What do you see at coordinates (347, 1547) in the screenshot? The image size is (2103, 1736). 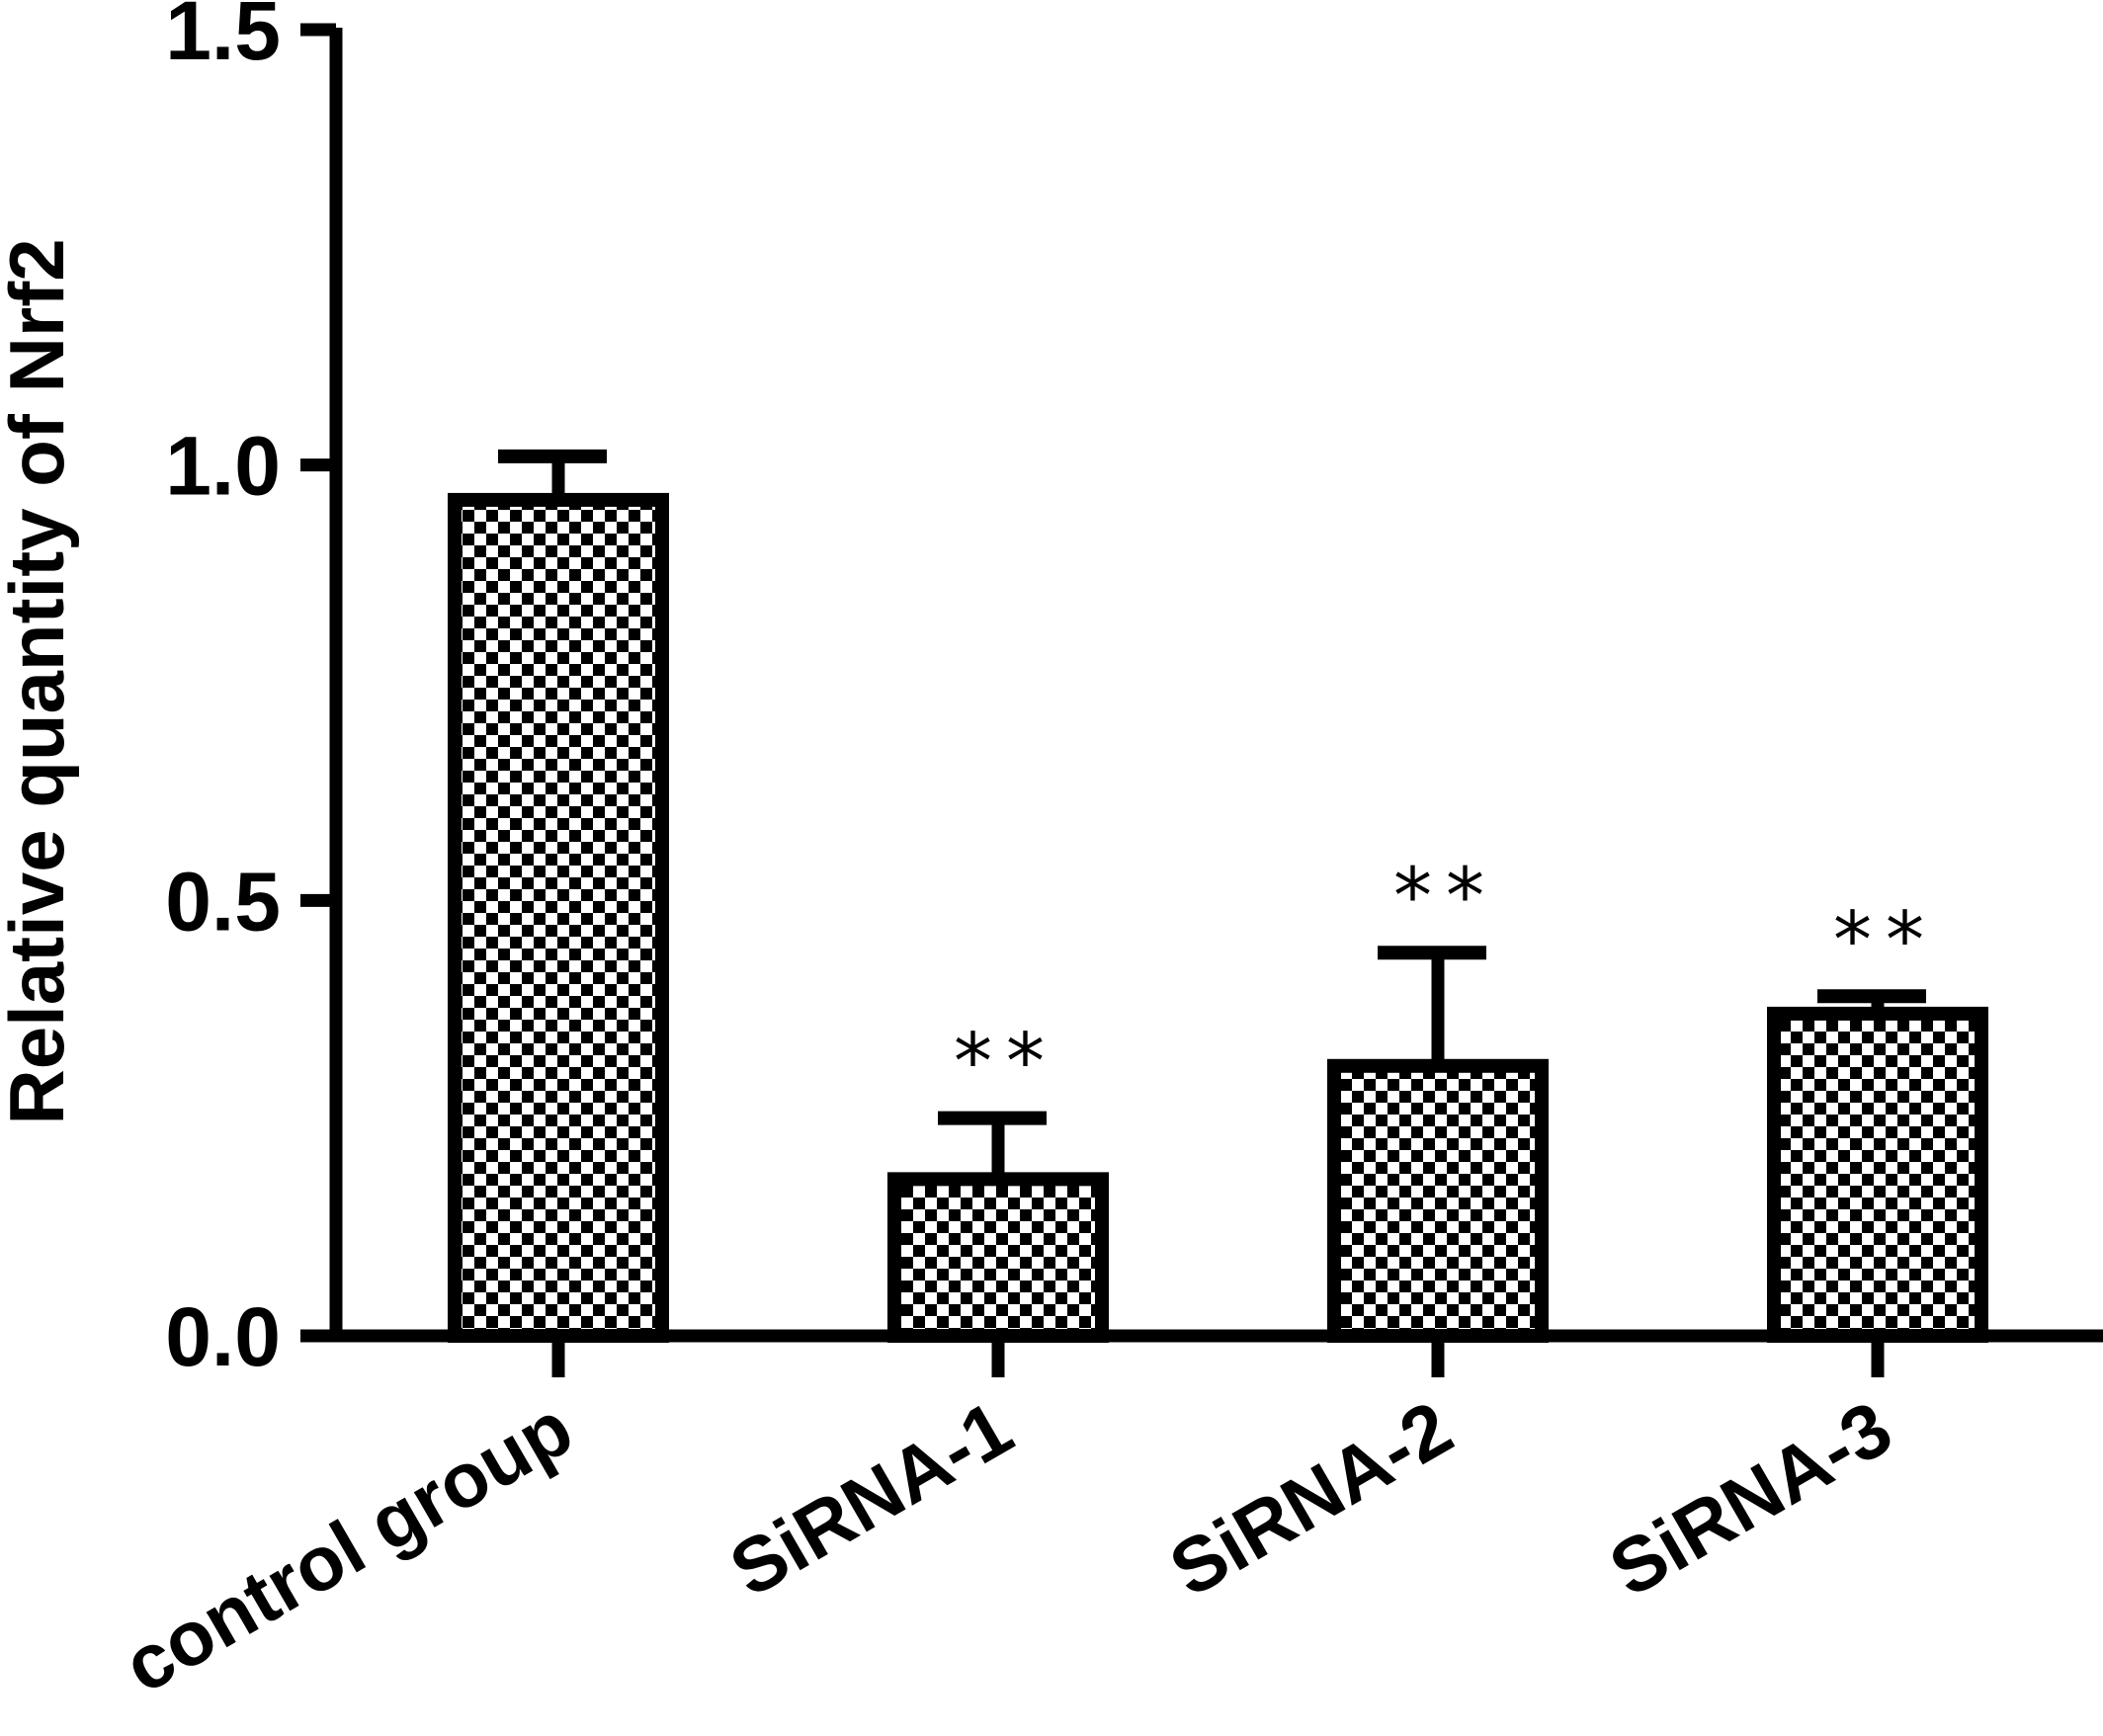 I see `x-category-label: control group` at bounding box center [347, 1547].